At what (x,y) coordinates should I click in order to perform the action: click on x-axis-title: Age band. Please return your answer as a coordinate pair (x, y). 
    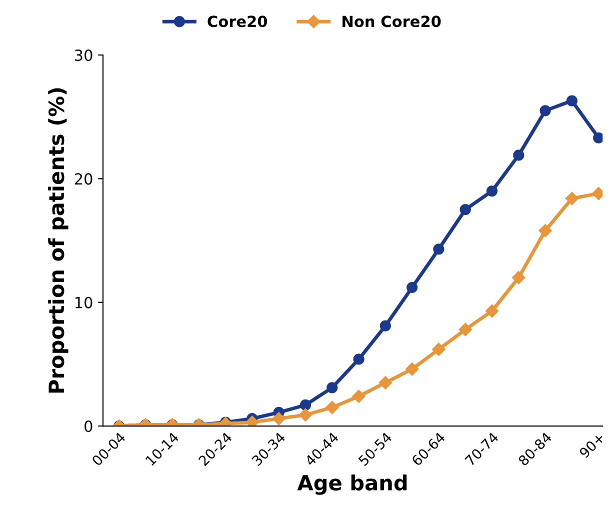
    Looking at the image, I should click on (352, 484).